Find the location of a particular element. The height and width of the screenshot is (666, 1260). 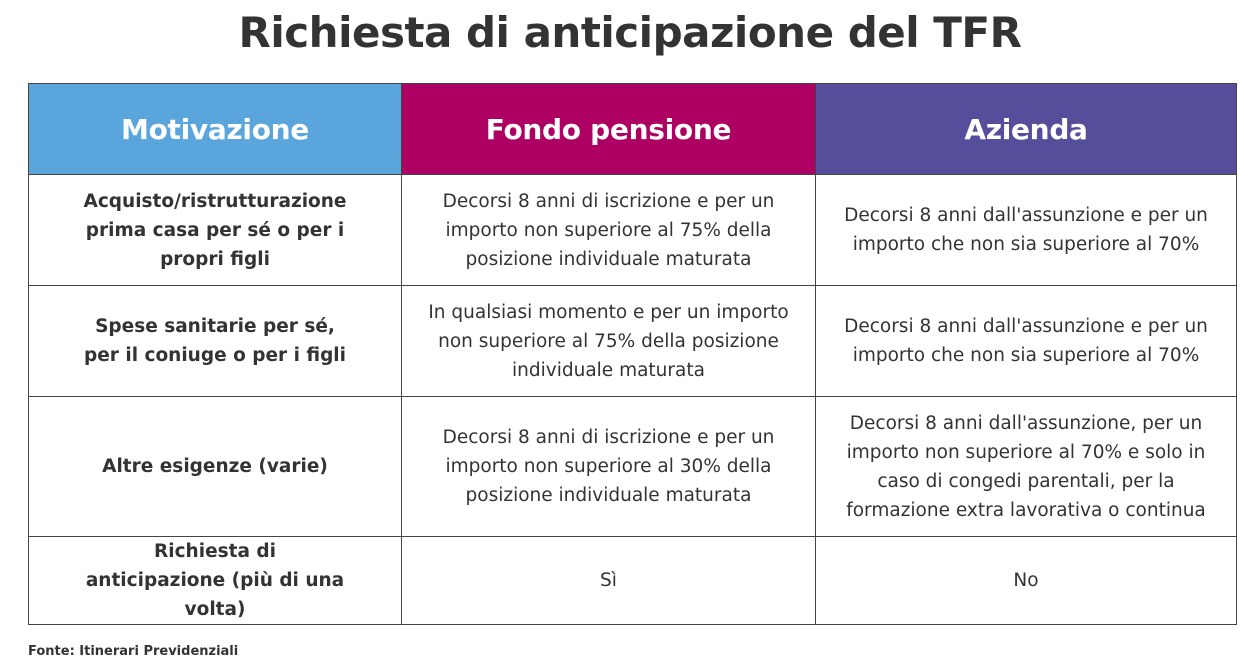

cell-text: Sì is located at coordinates (608, 580).